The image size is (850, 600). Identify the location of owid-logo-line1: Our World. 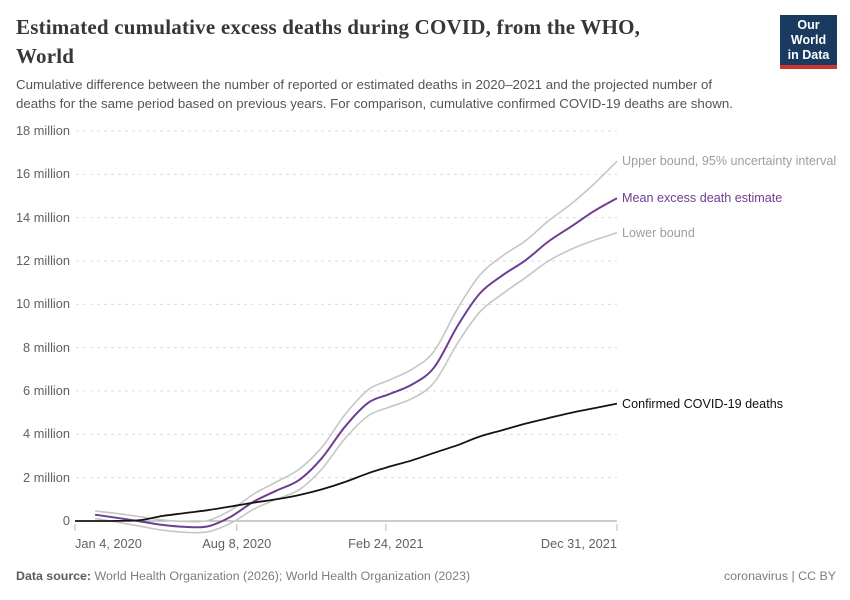
(808, 32).